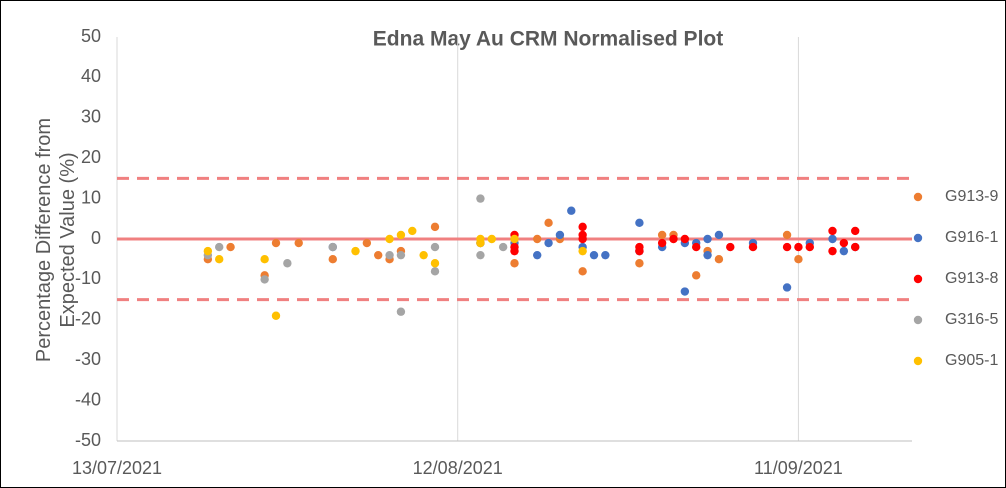 The width and height of the screenshot is (1006, 488). Describe the element at coordinates (971, 237) in the screenshot. I see `legend-label: G916-1` at that location.